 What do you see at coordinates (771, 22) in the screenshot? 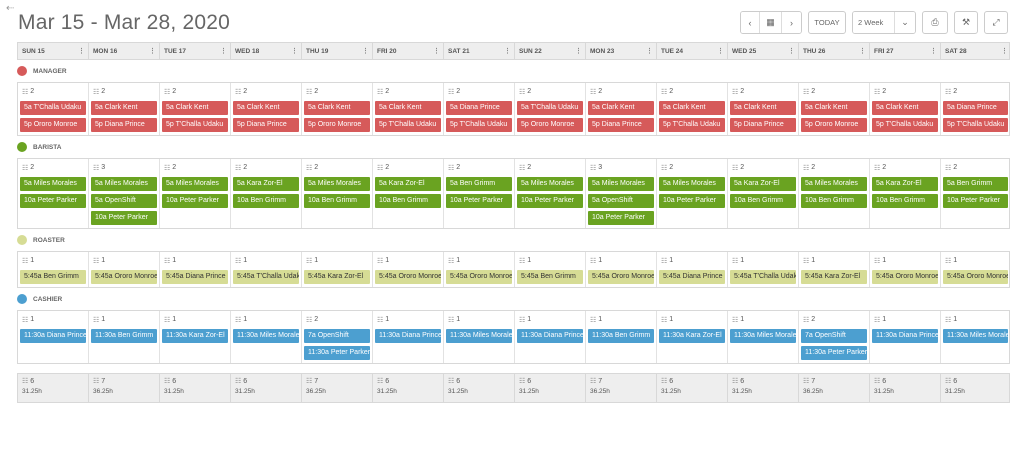
I see `calendar-icon: ▦` at bounding box center [771, 22].